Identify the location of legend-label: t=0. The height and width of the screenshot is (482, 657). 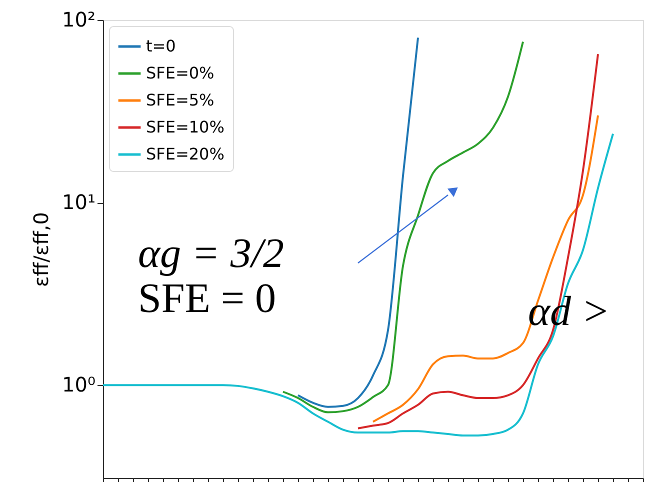
(161, 46).